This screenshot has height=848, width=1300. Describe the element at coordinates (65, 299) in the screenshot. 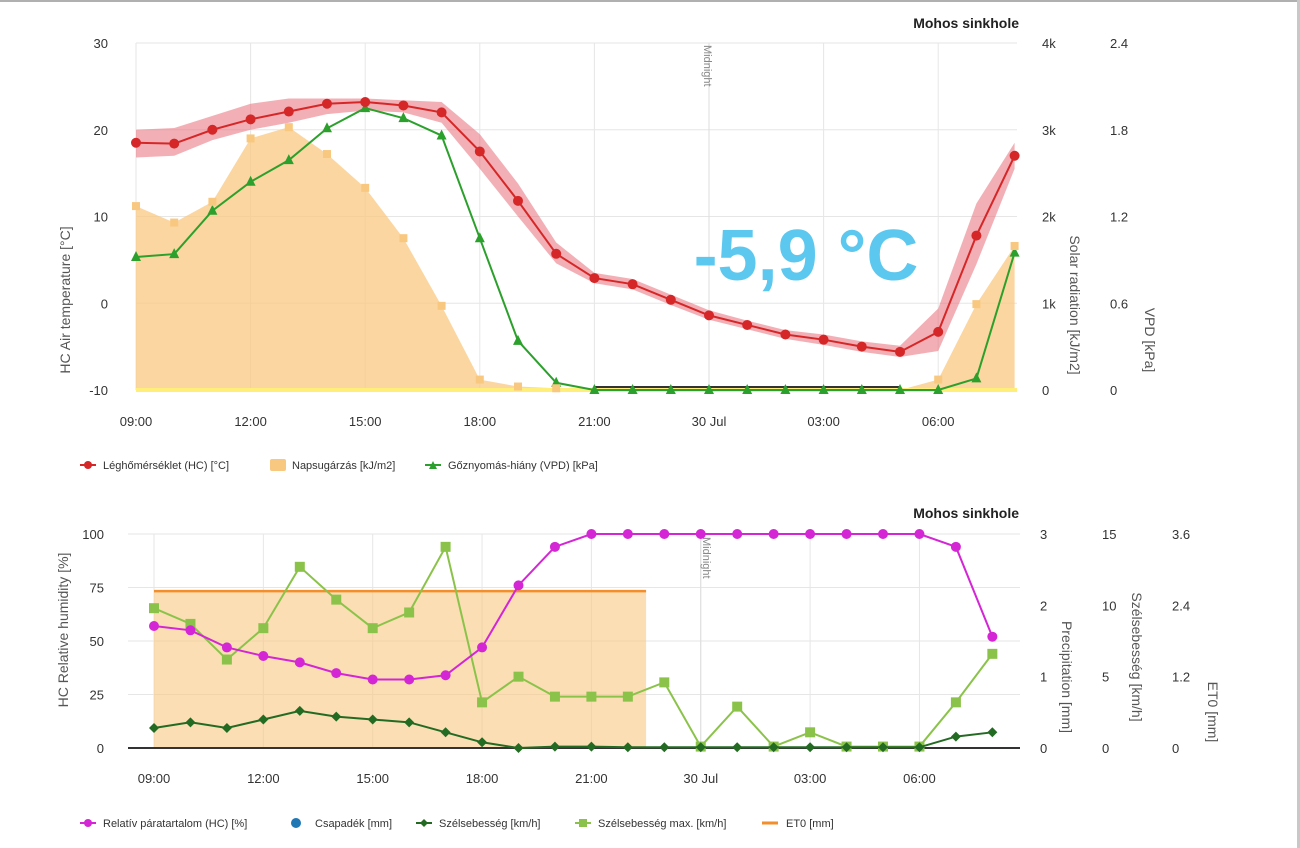

I see `y-axis-title-temperature: HC Air temperature [°C]` at that location.